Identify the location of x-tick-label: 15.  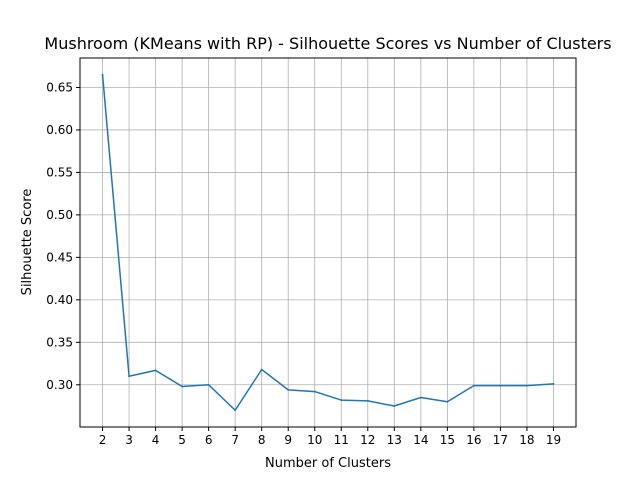
(447, 440).